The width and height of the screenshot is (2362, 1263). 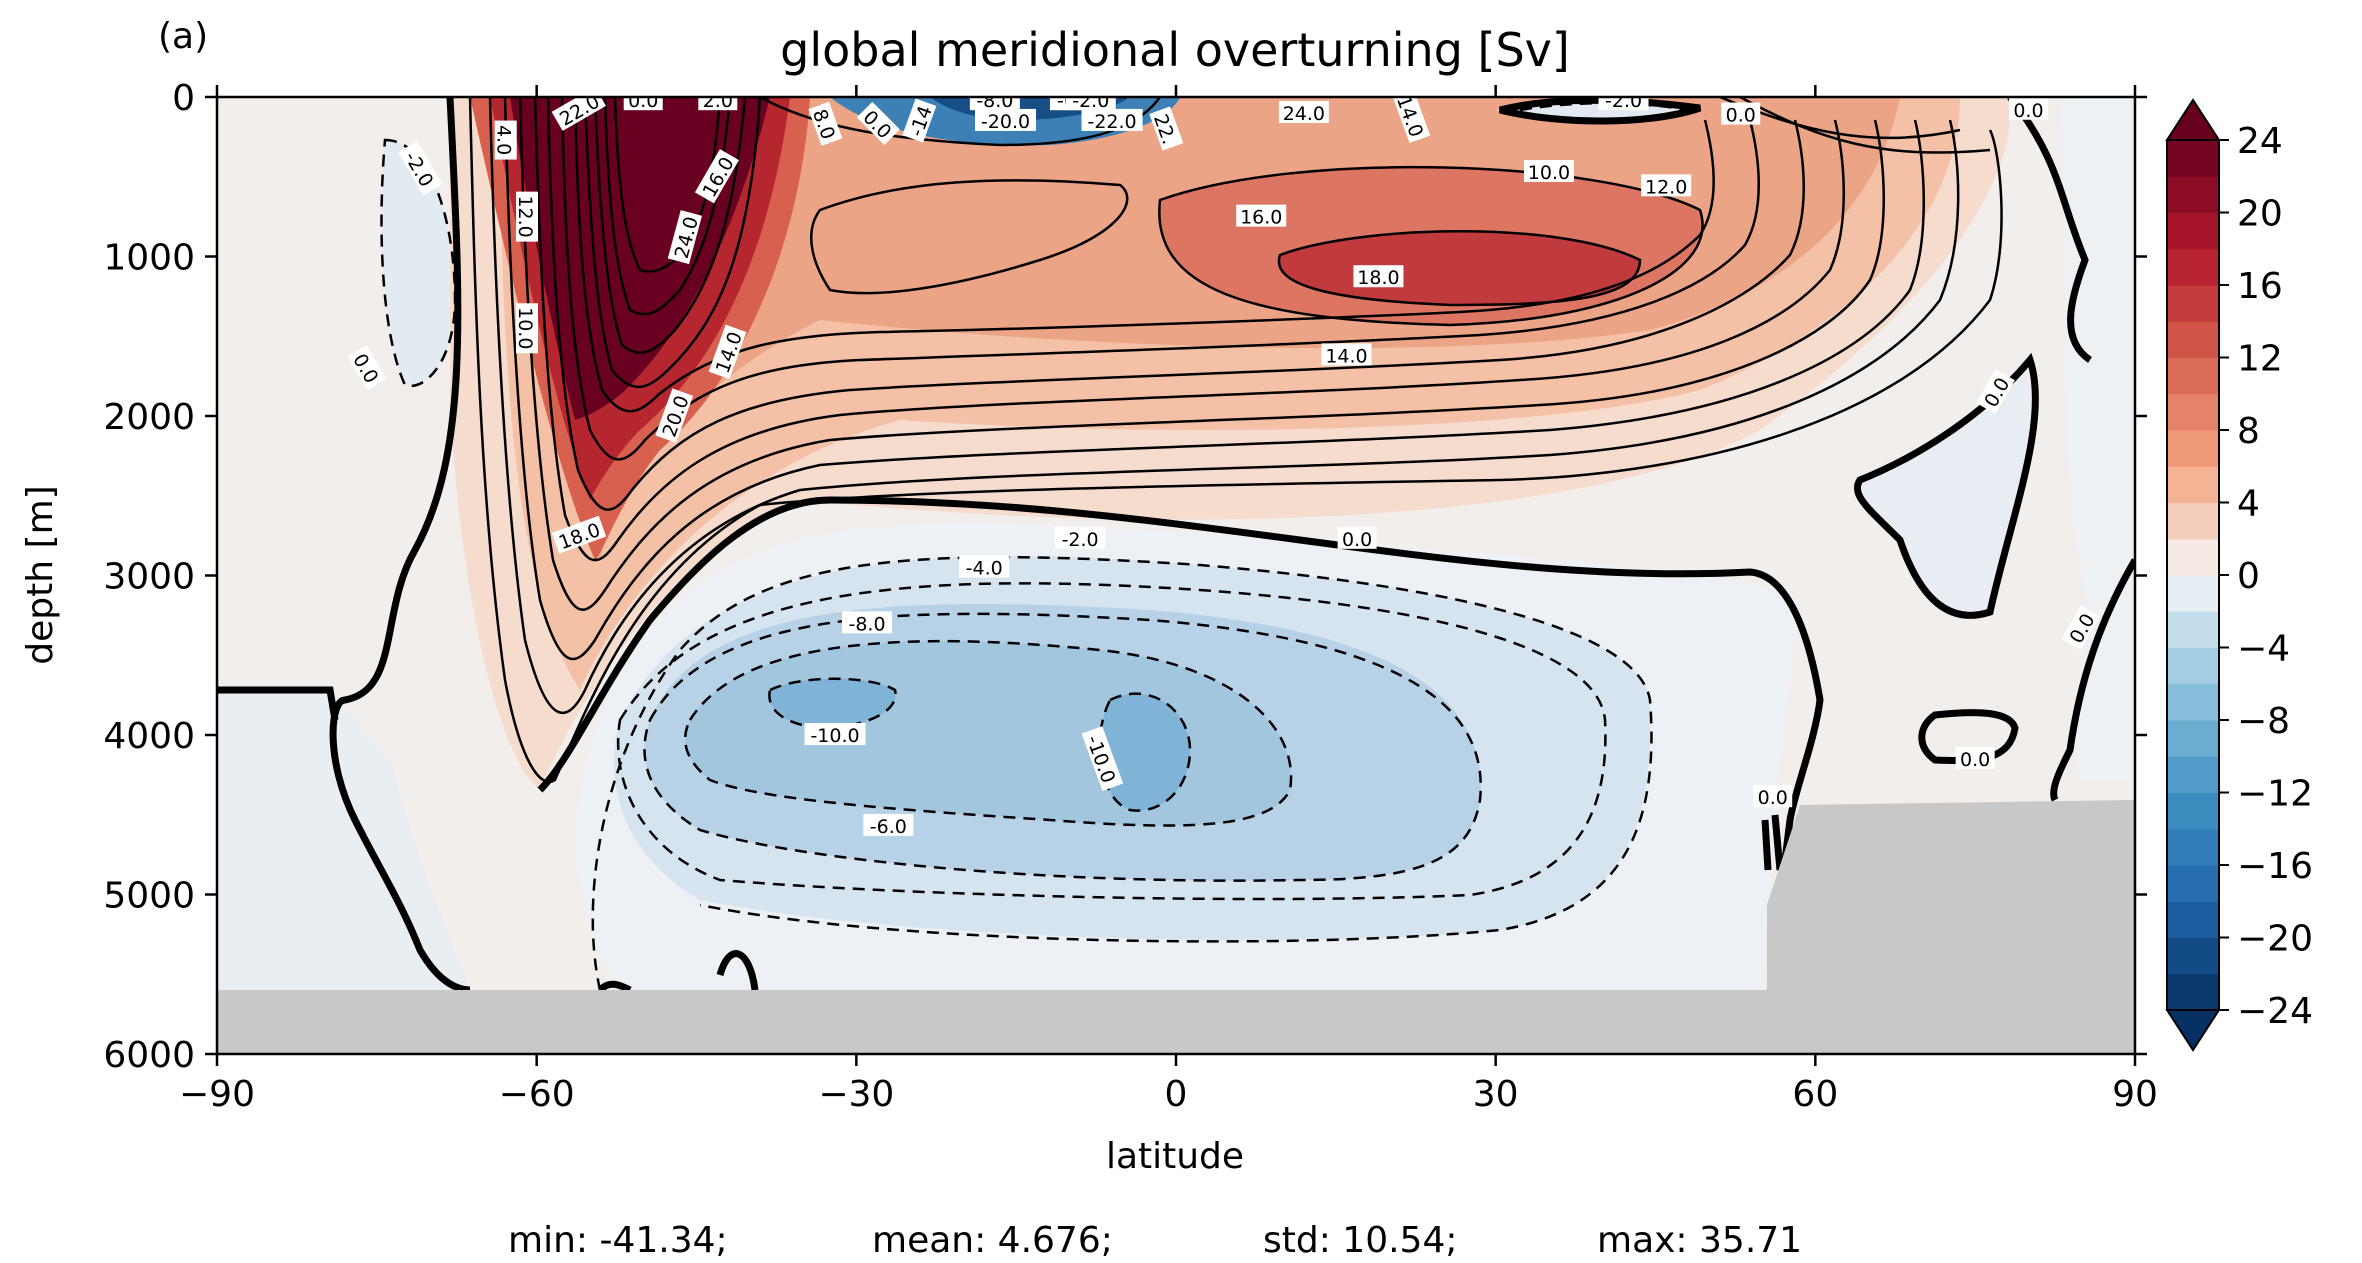 What do you see at coordinates (1968, 737) in the screenshot?
I see `contour-zero-north-small` at bounding box center [1968, 737].